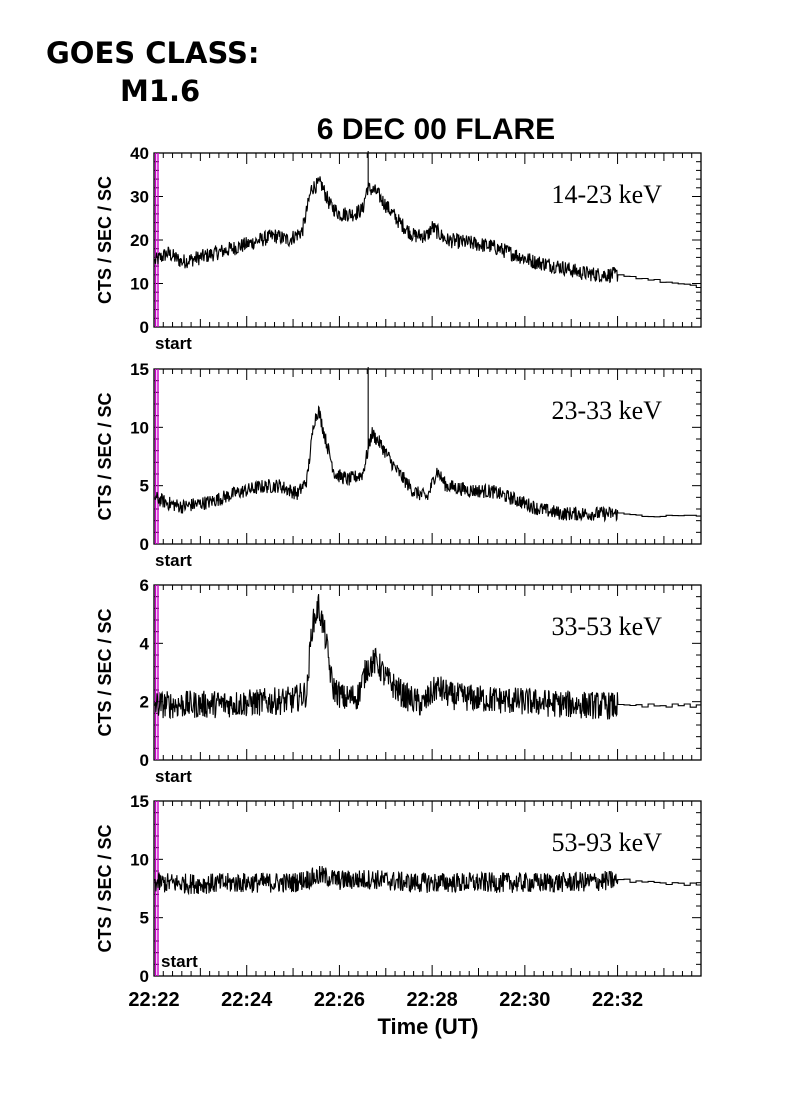 This screenshot has width=790, height=1118. Describe the element at coordinates (427, 1026) in the screenshot. I see `x-axis-label: Time (UT)` at that location.